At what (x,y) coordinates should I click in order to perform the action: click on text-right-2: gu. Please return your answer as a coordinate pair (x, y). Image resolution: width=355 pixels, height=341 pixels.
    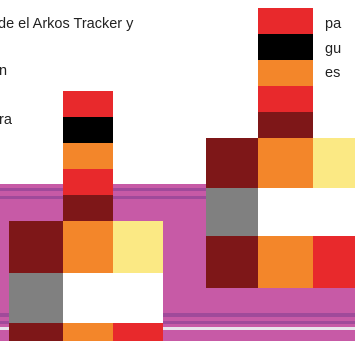
    Looking at the image, I should click on (333, 49).